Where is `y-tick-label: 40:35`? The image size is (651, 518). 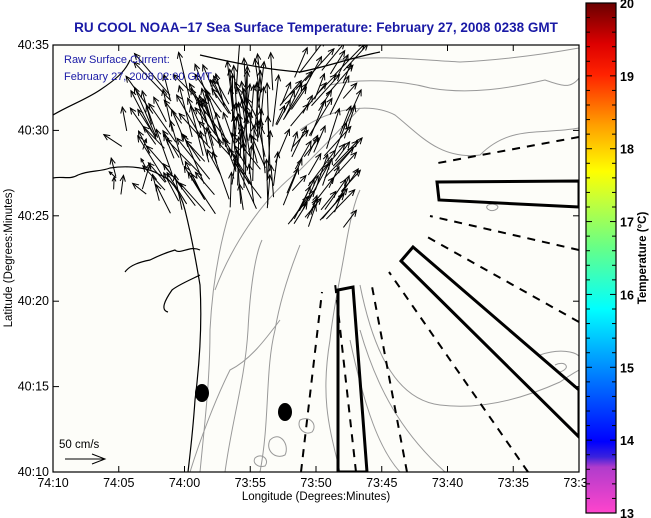 y-tick-label: 40:35 is located at coordinates (33, 45).